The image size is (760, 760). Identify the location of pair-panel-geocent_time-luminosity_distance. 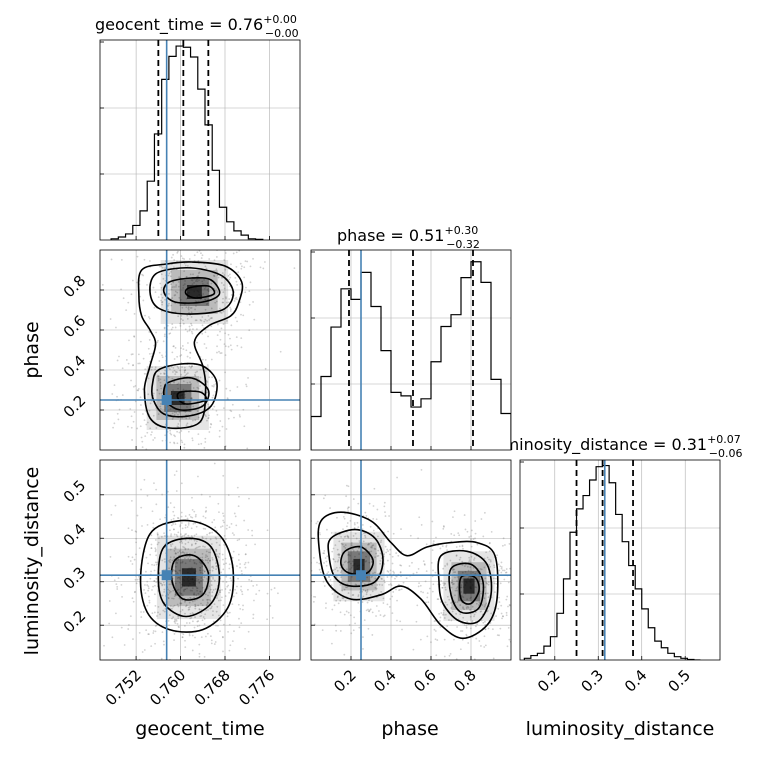
(200, 560).